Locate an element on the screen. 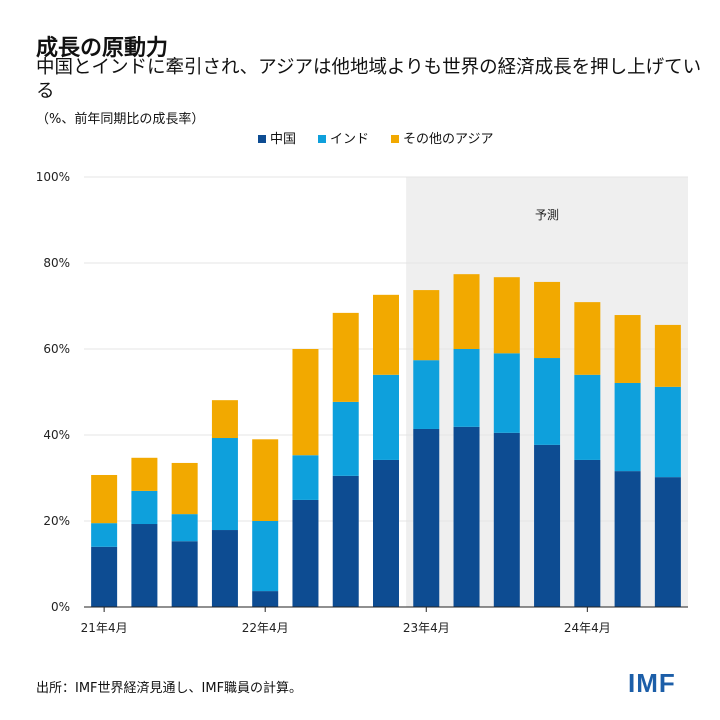 This screenshot has width=720, height=720. legend-label: 中国 is located at coordinates (283, 139).